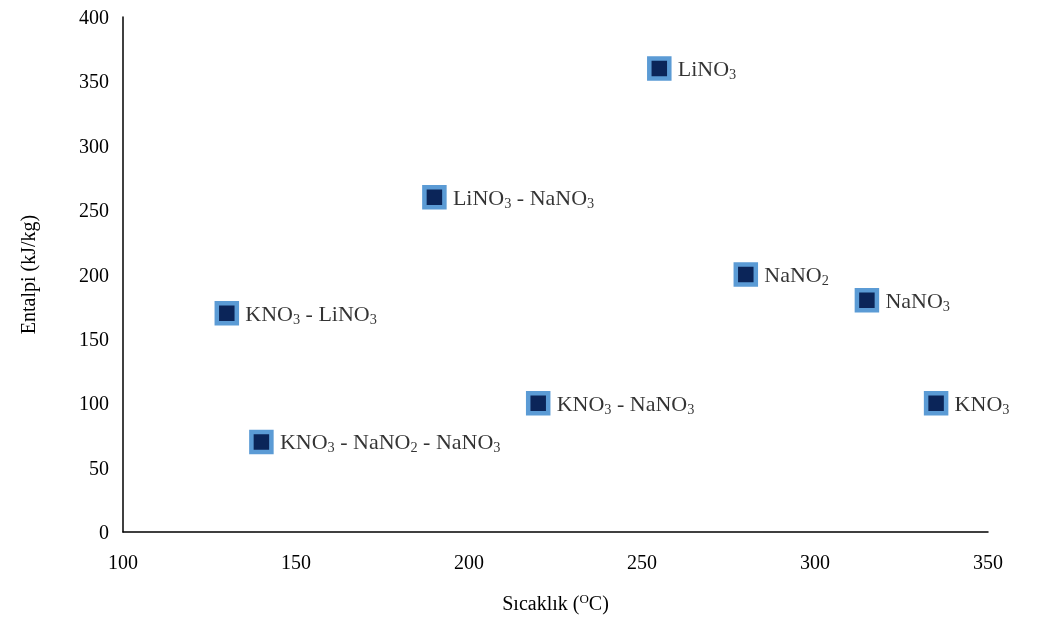 This screenshot has height=635, width=1045. I want to click on x-tick-label: 200, so click(469, 562).